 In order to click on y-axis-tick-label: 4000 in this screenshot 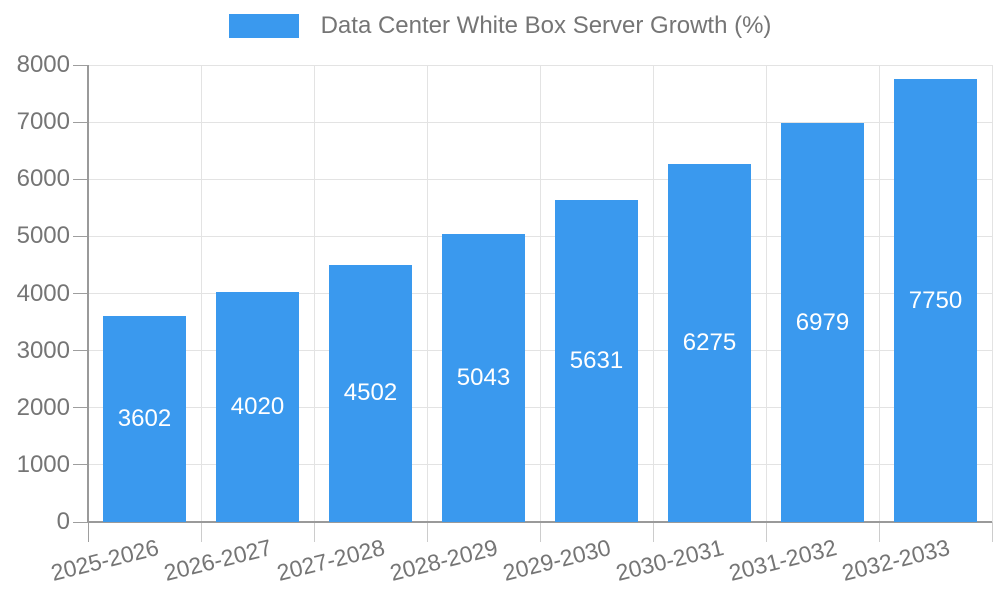, I will do `click(43, 293)`.